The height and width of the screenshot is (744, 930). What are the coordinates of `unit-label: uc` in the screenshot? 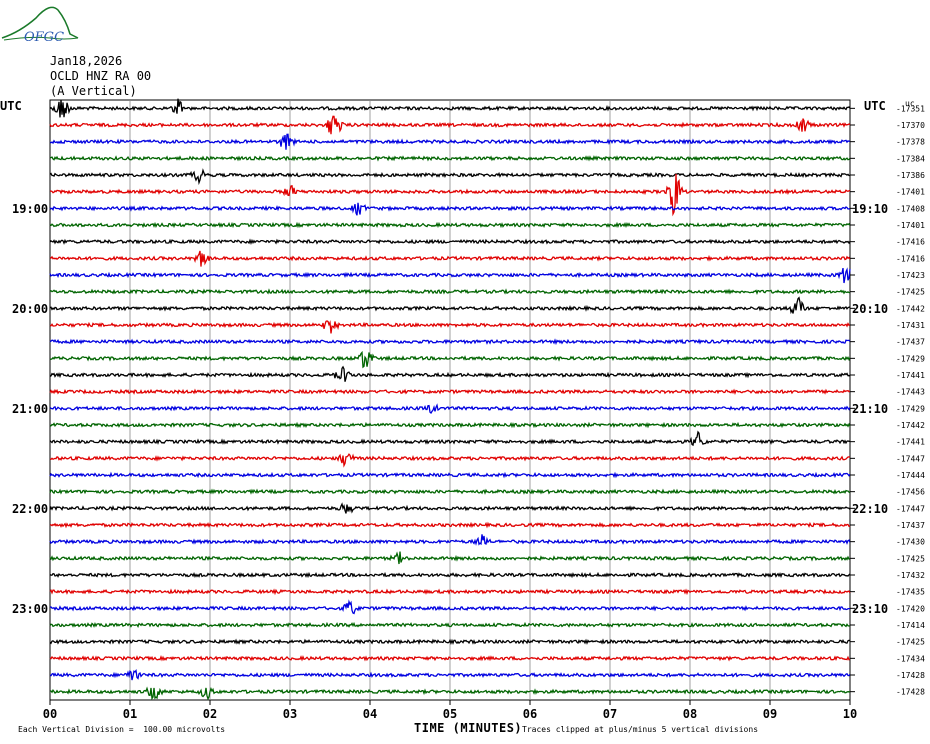 It's located at (910, 103).